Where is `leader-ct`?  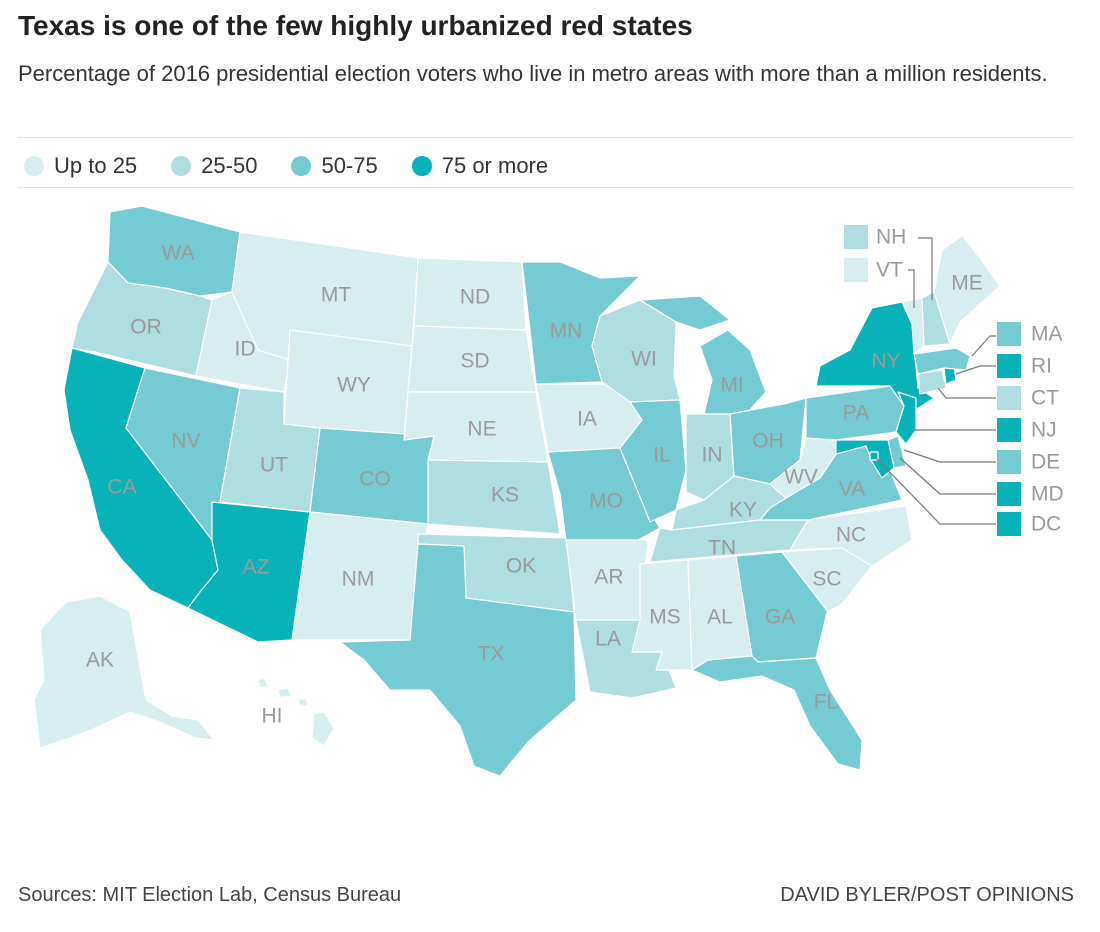
leader-ct is located at coordinates (966, 393).